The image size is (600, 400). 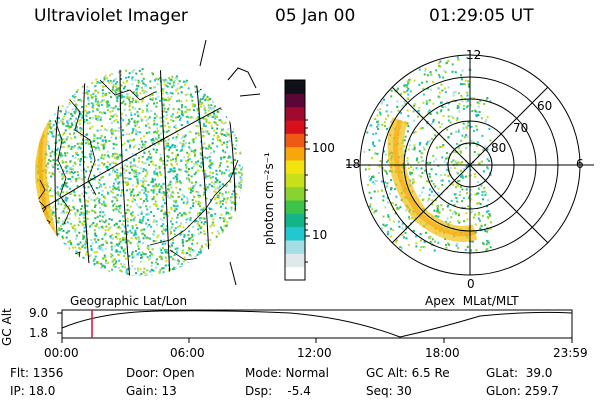 What do you see at coordinates (39, 313) in the screenshot?
I see `altitude-ytick-9: 9.0` at bounding box center [39, 313].